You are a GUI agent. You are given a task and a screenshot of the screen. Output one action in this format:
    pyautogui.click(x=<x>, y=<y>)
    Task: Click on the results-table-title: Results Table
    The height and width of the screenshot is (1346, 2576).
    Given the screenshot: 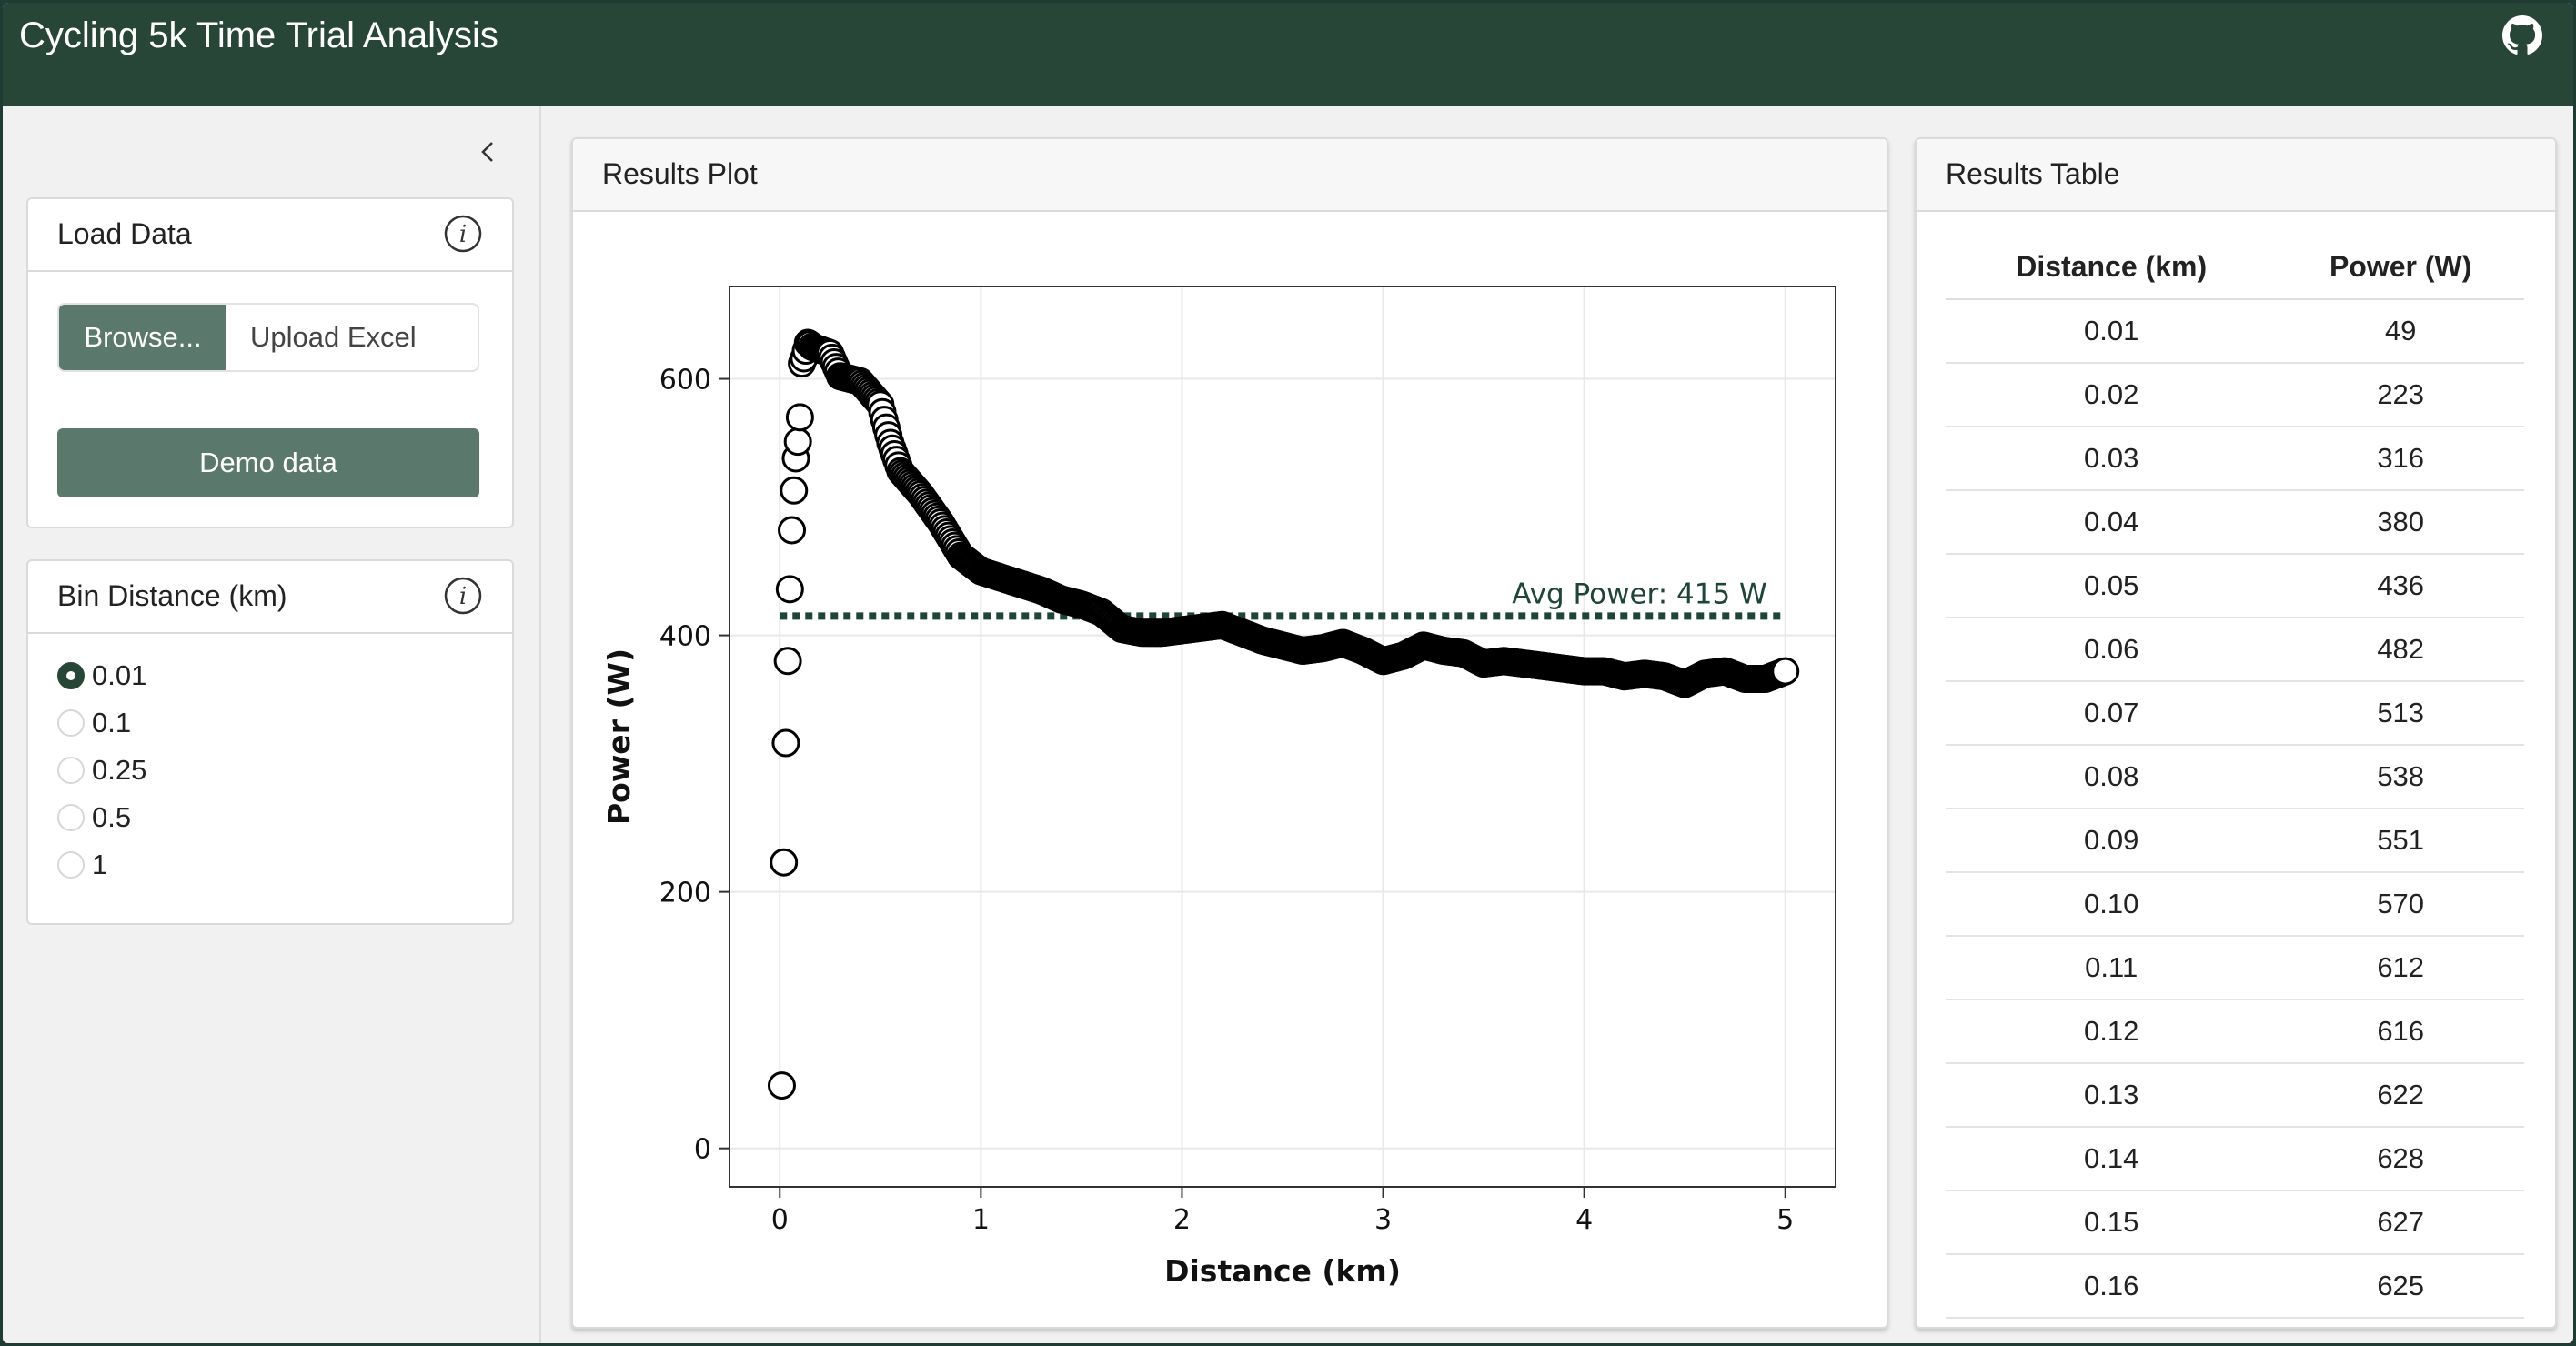 What is the action you would take?
    pyautogui.click(x=2033, y=174)
    